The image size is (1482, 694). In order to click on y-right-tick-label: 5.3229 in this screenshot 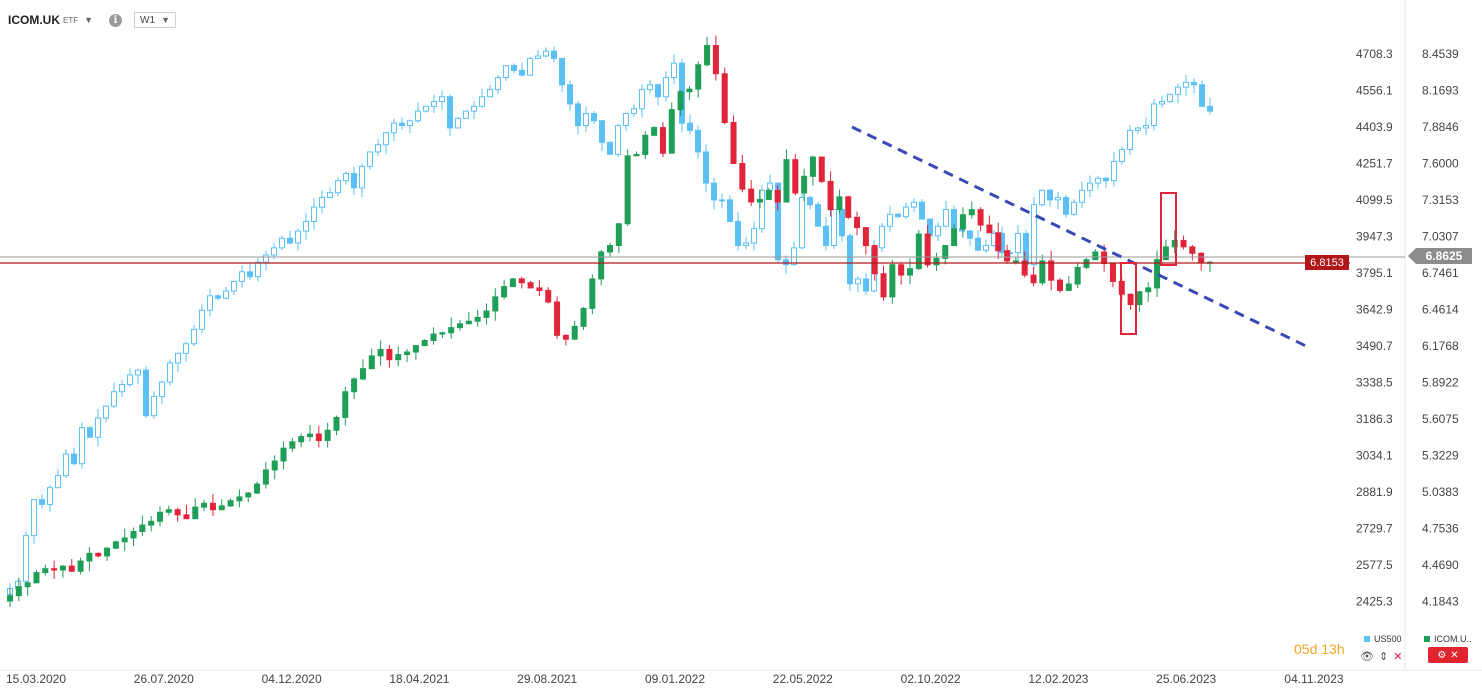, I will do `click(1440, 456)`.